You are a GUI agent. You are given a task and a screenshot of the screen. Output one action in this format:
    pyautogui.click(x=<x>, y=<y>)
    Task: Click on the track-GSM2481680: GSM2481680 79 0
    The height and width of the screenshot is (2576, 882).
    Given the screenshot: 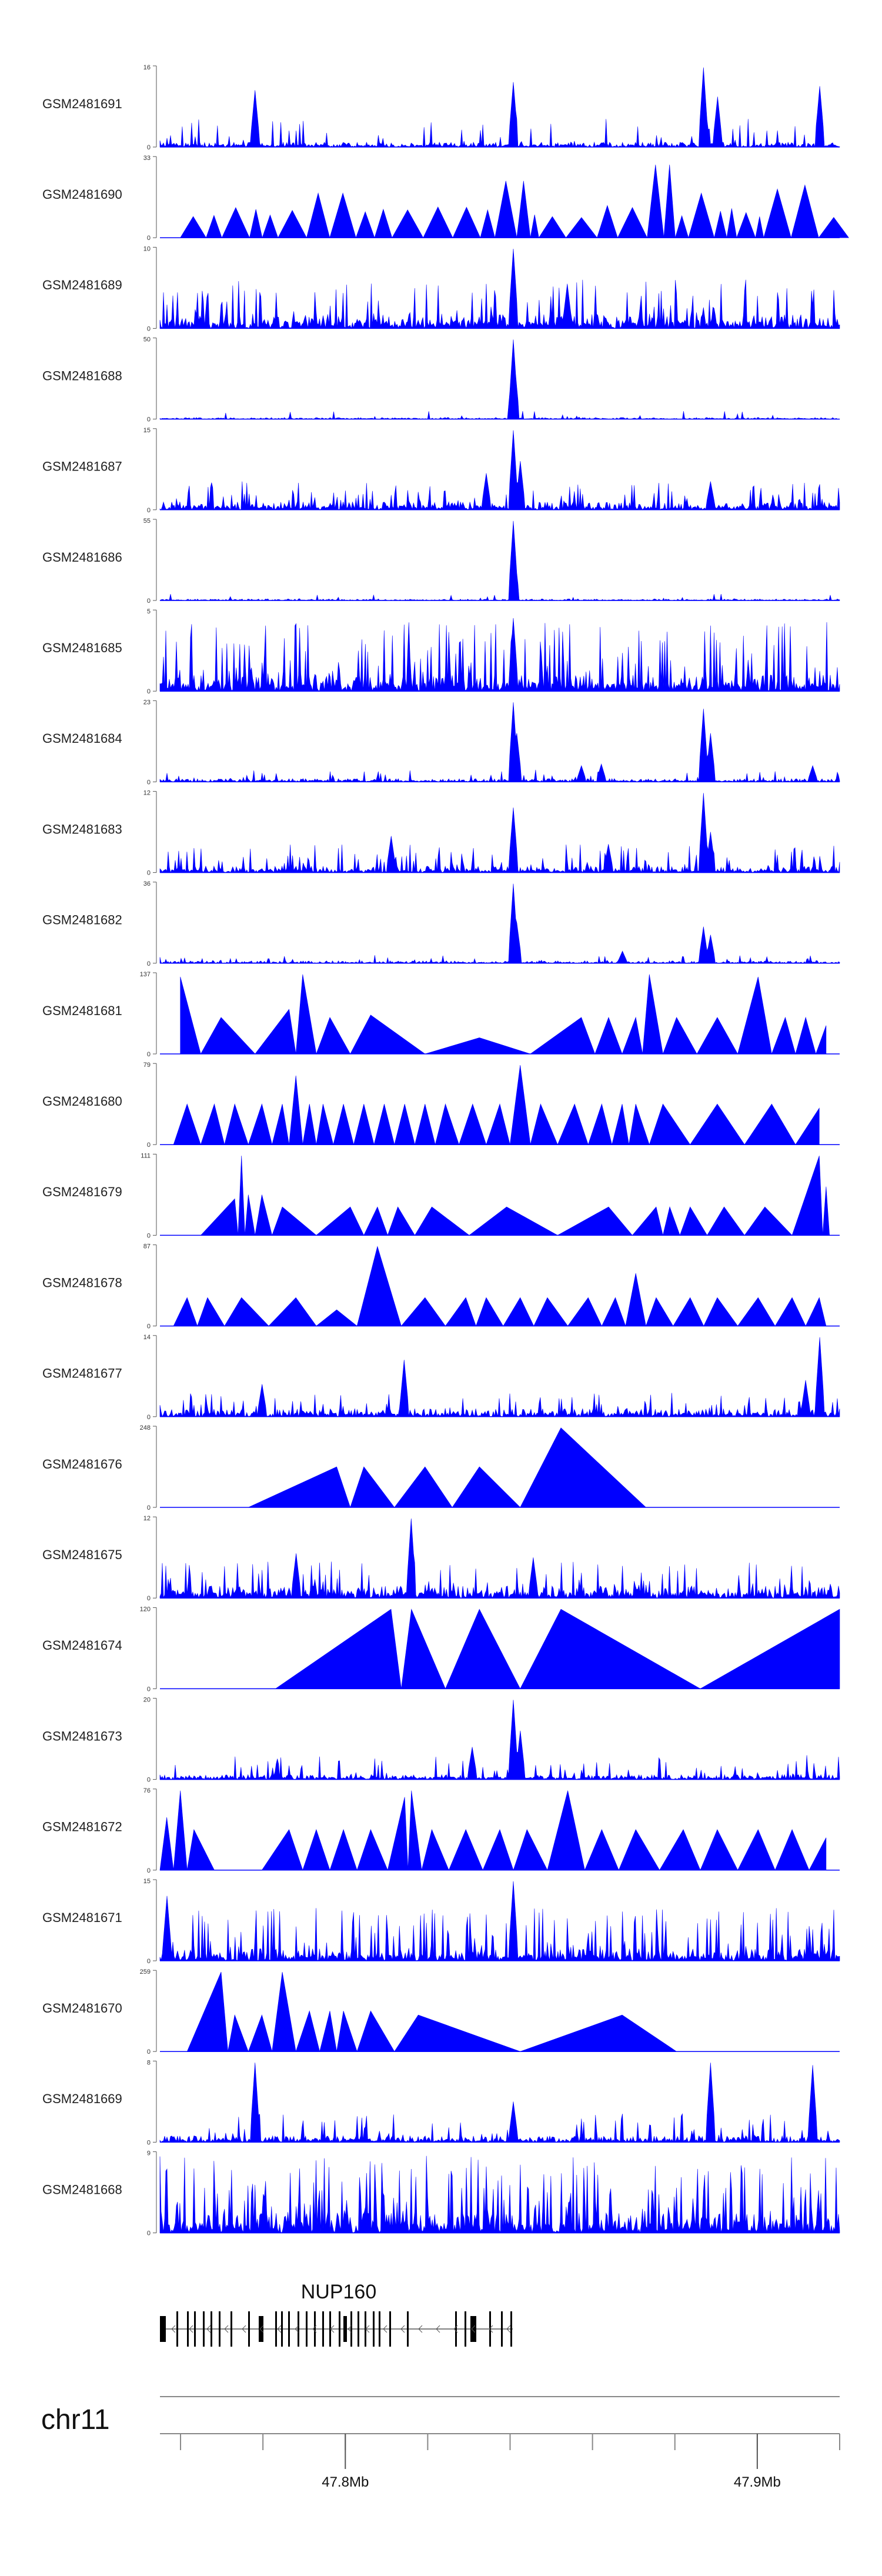 What is the action you would take?
    pyautogui.click(x=441, y=1105)
    